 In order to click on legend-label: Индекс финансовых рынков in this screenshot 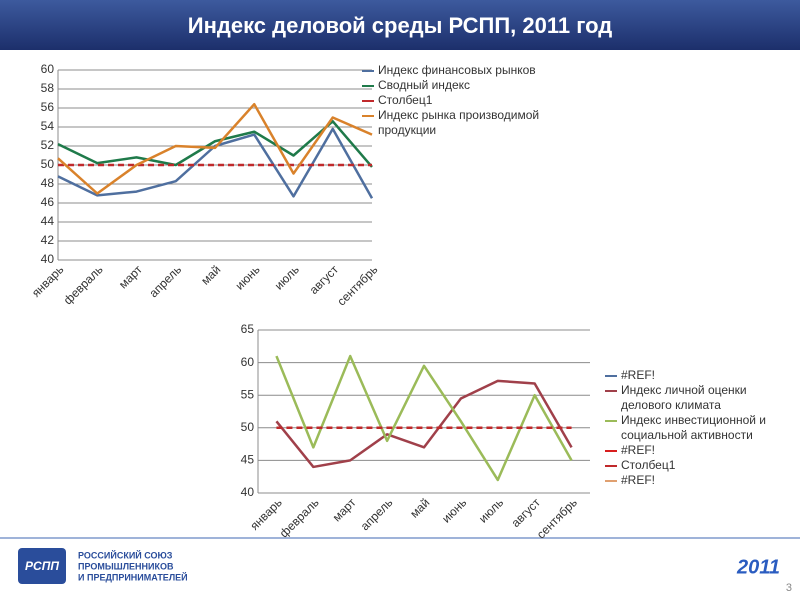, I will do `click(457, 70)`.